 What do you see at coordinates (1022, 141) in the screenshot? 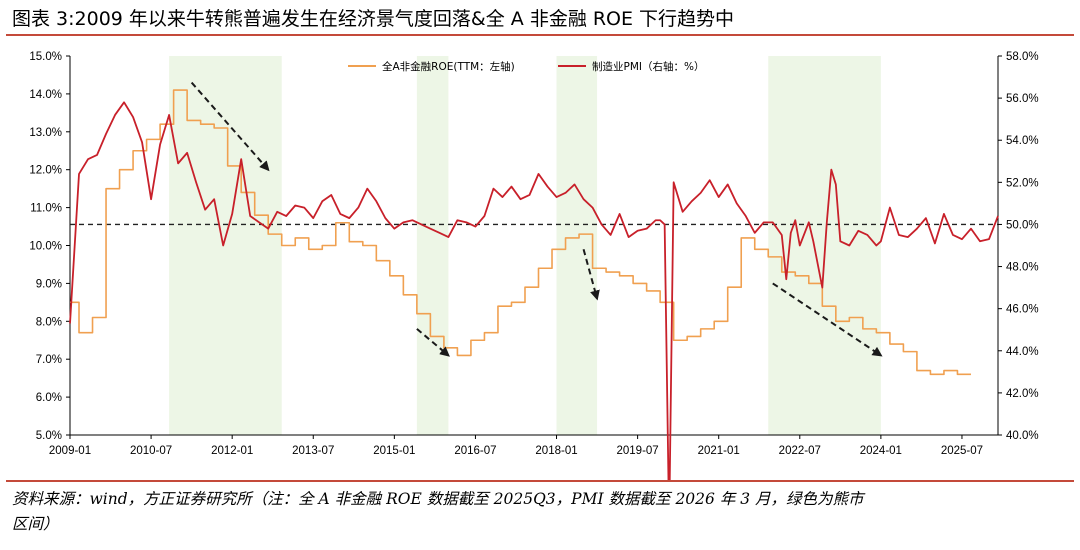
I see `right-tick-label: 54.0%` at bounding box center [1022, 141].